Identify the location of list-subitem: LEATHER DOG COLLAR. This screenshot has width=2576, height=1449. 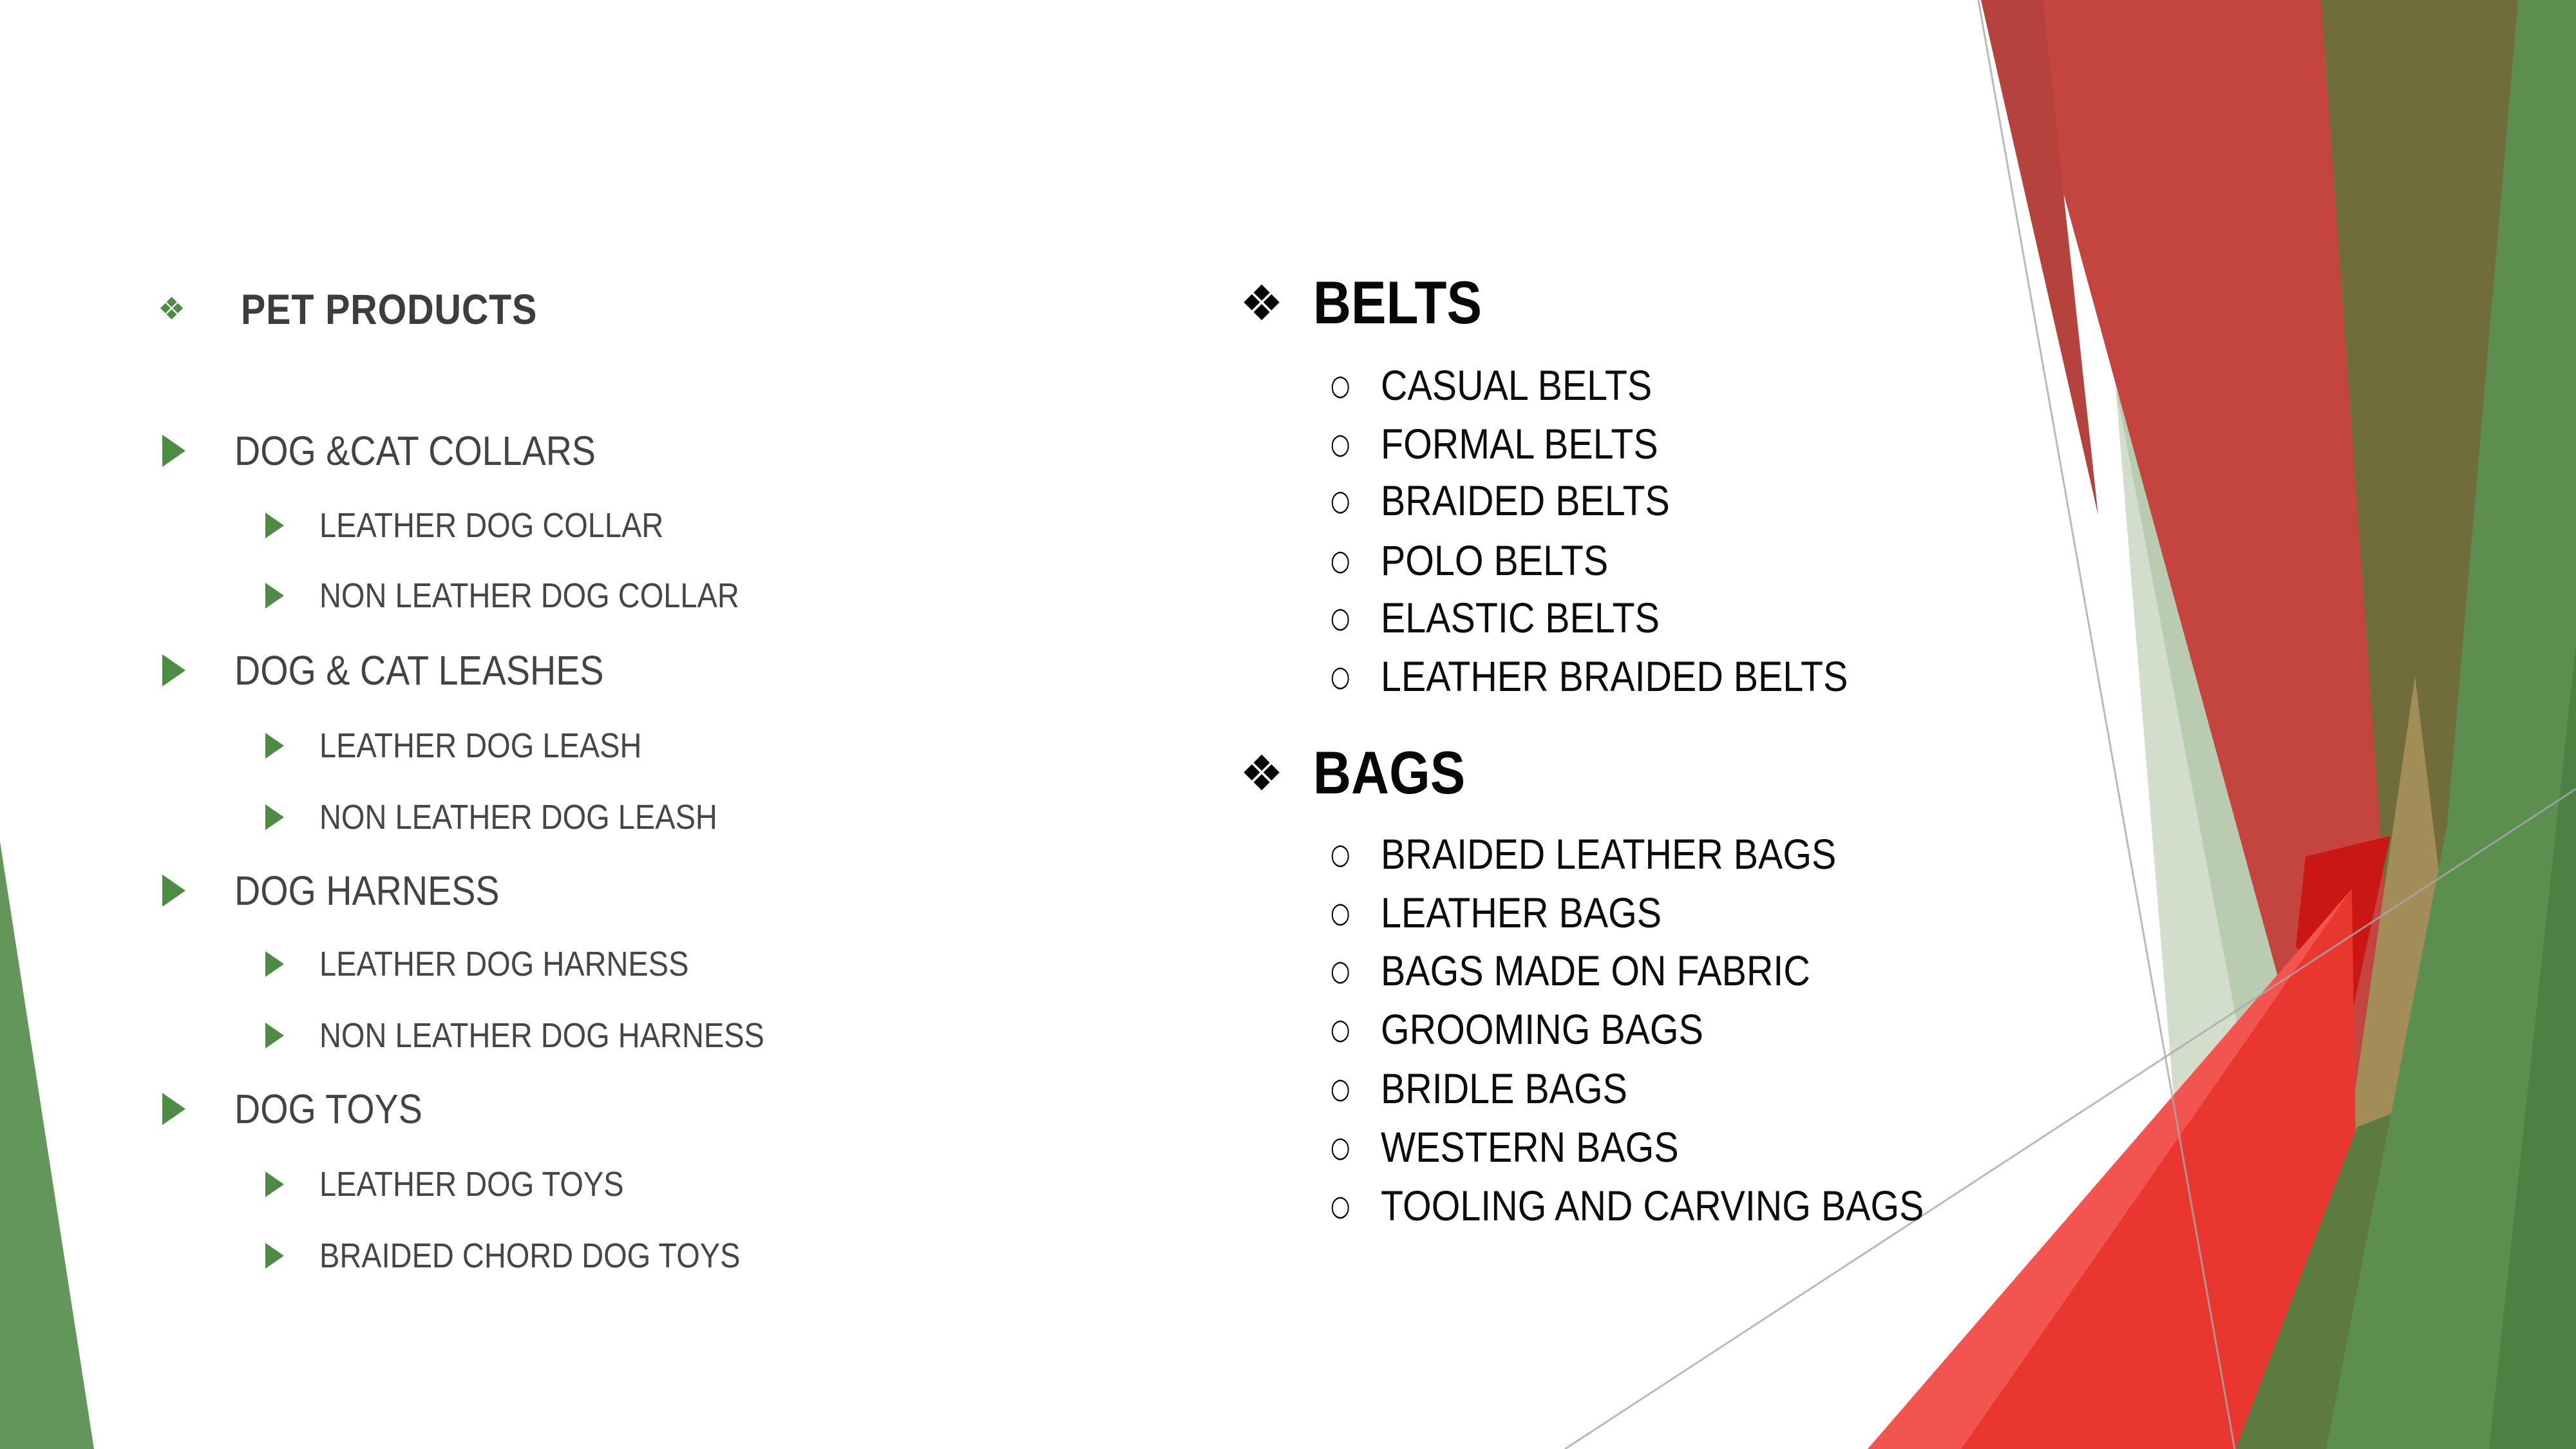
(490, 525).